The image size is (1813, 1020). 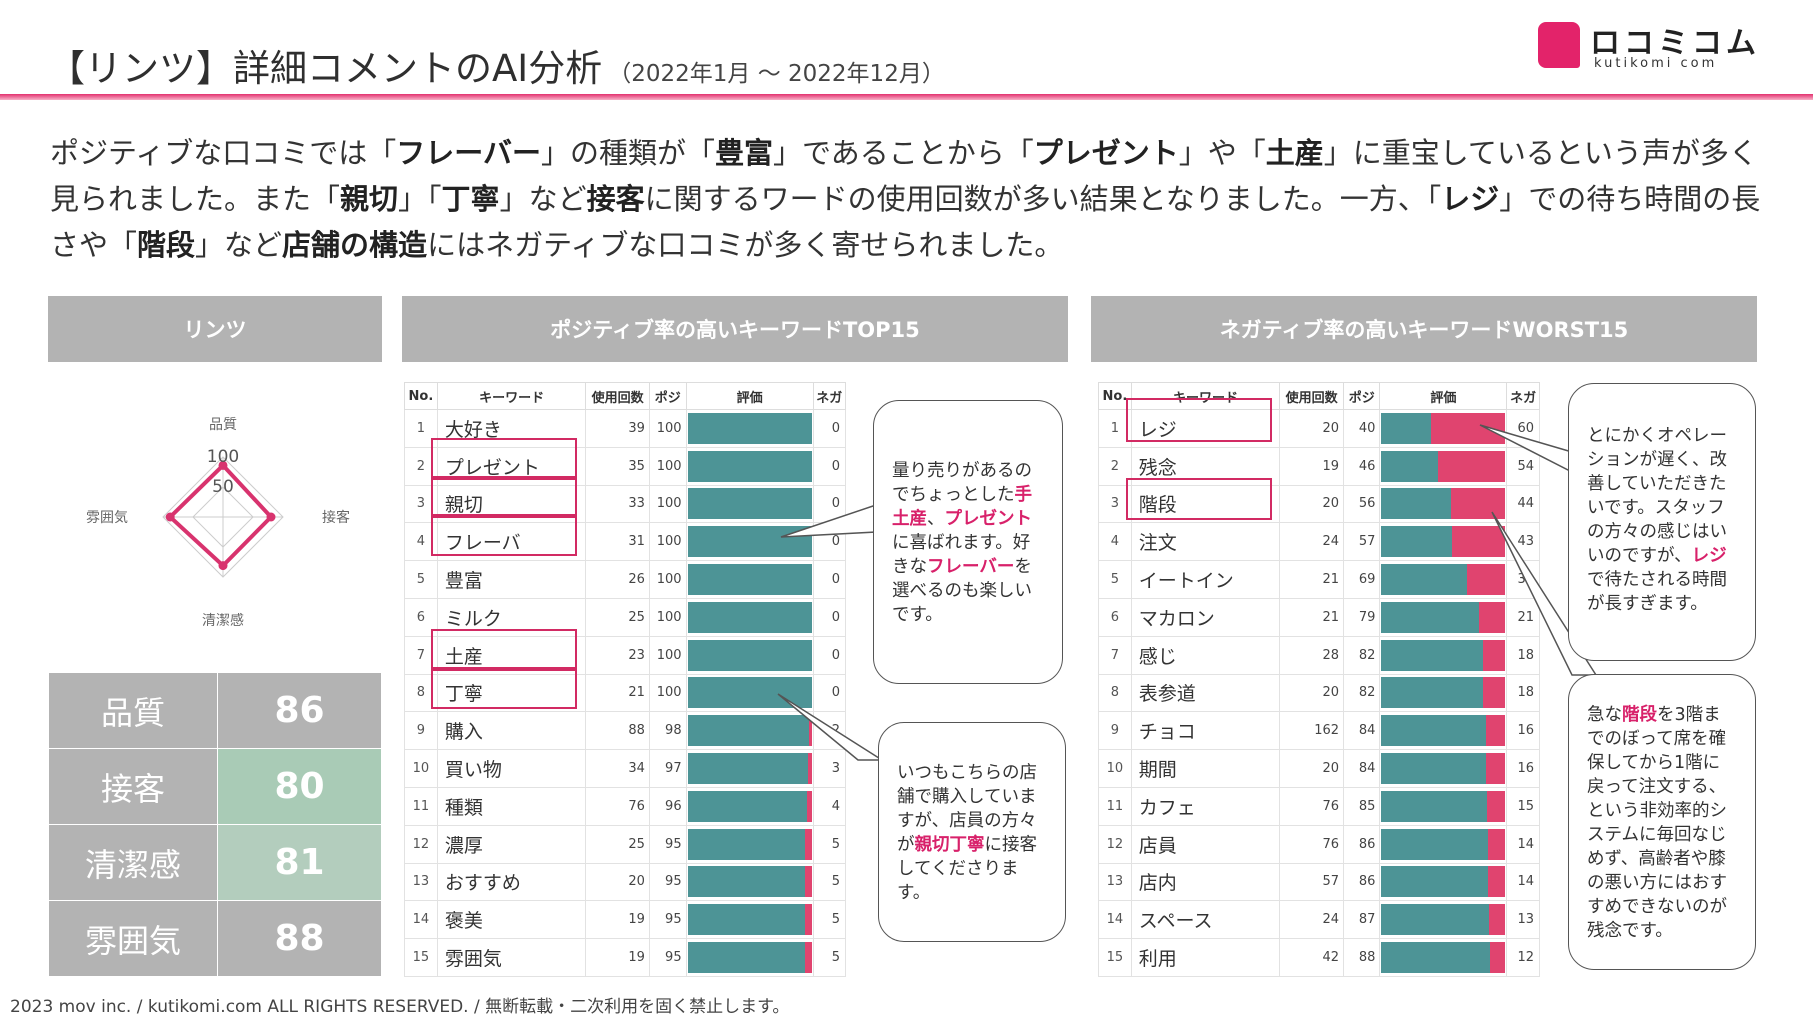 I want to click on usage-count: 31, so click(x=617, y=542).